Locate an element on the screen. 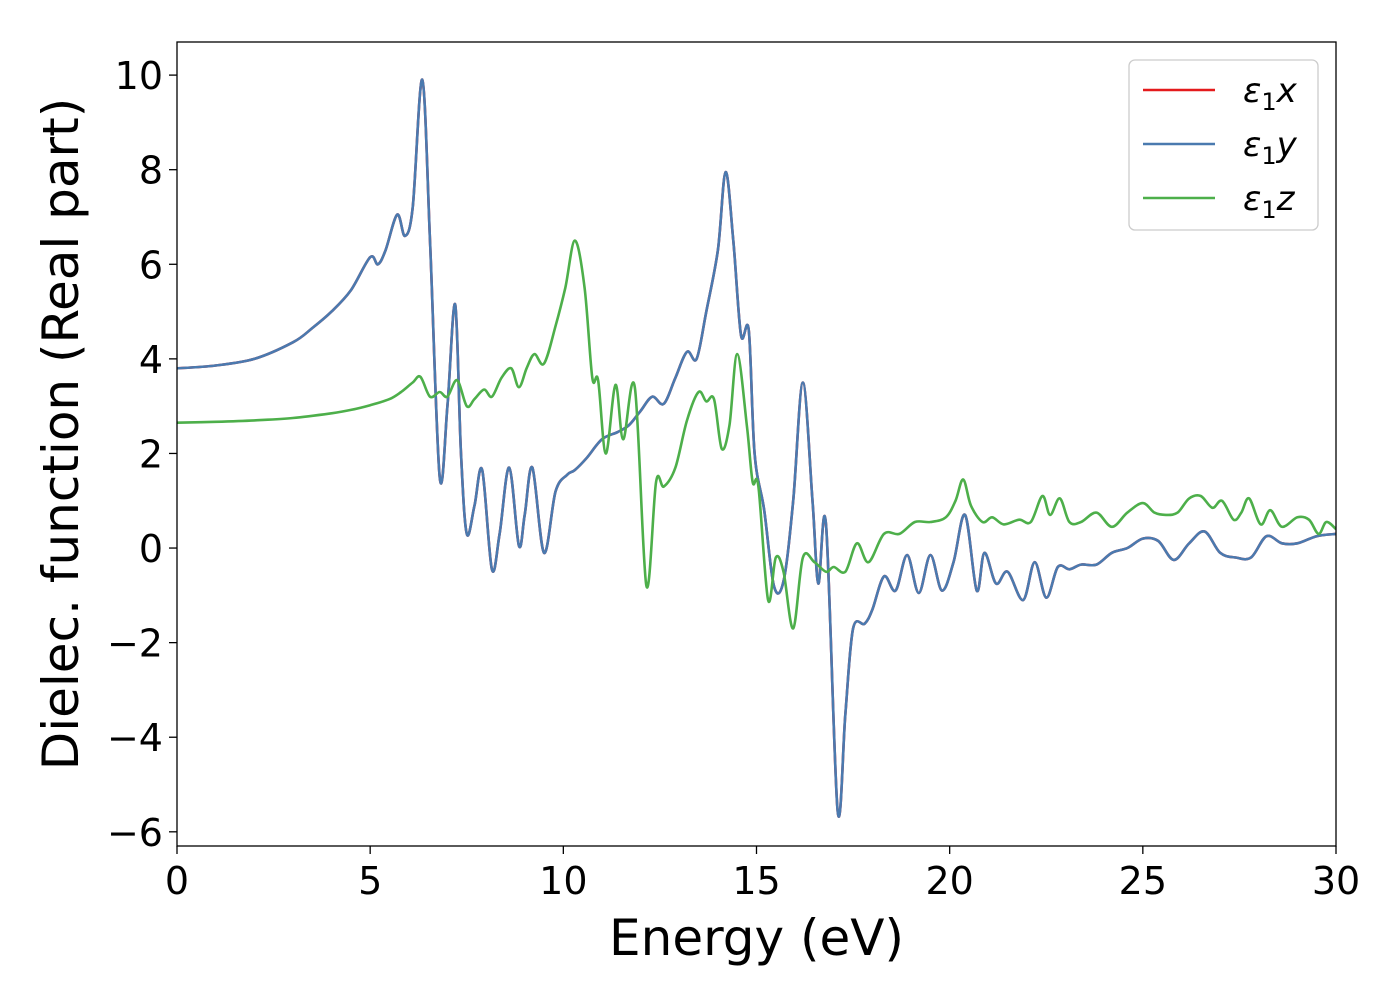 This screenshot has height=1000, width=1400. legend: ε1x ε1y ε1z is located at coordinates (1223, 145).